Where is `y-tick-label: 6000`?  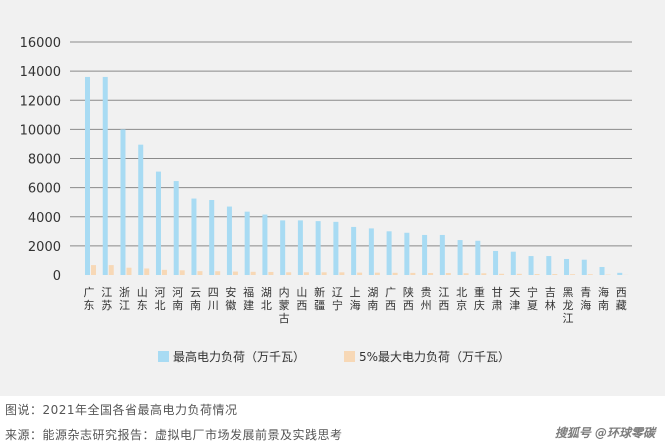 y-tick-label: 6000 is located at coordinates (44, 189).